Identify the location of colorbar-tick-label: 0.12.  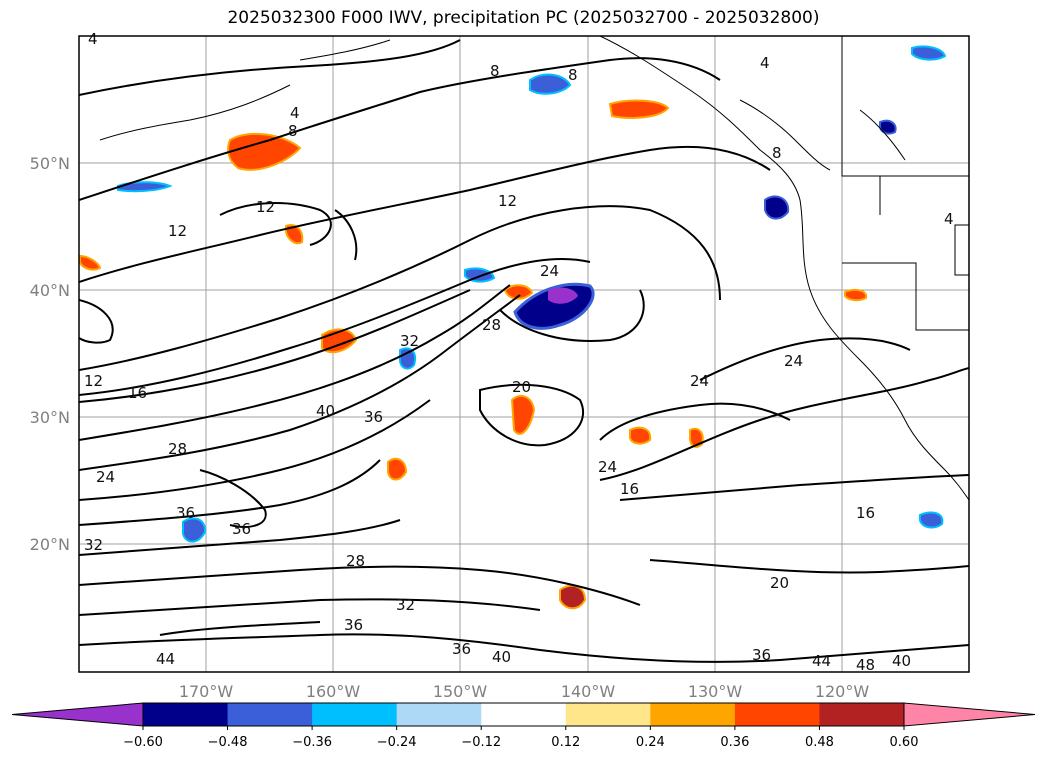
(565, 742).